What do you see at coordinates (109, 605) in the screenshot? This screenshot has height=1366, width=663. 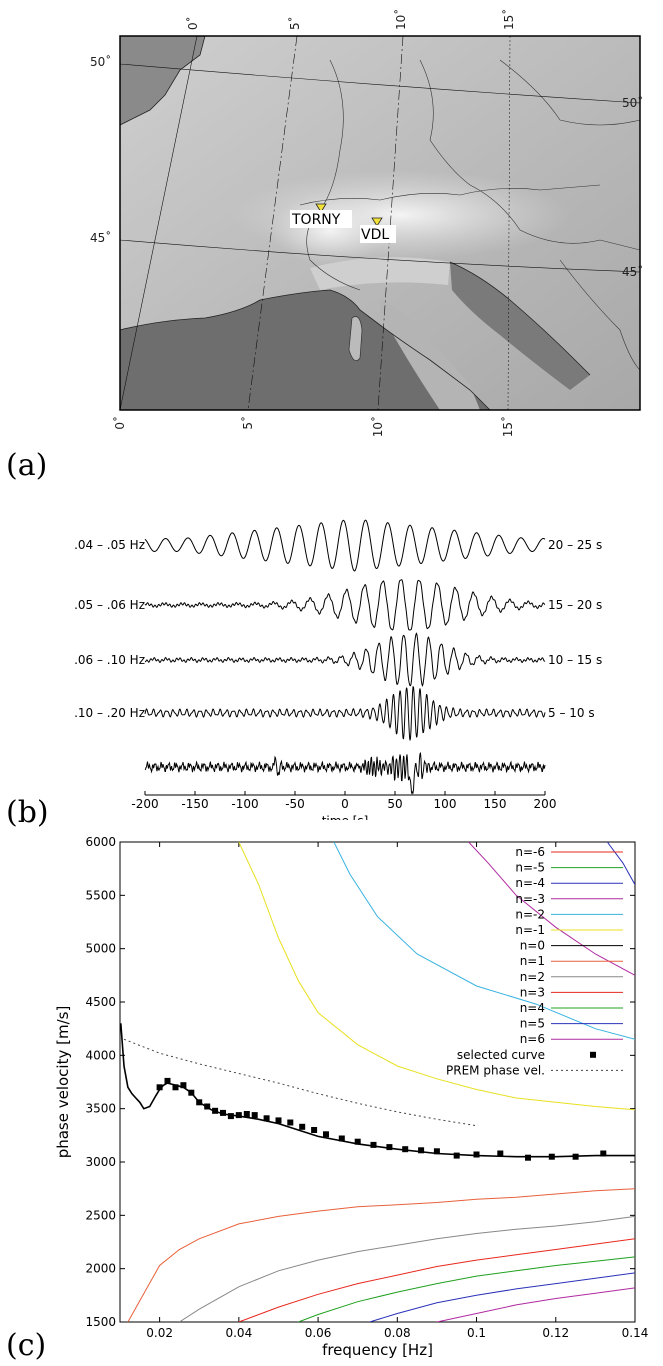 I see `trace-frequency-label: .05 – .06 Hz` at bounding box center [109, 605].